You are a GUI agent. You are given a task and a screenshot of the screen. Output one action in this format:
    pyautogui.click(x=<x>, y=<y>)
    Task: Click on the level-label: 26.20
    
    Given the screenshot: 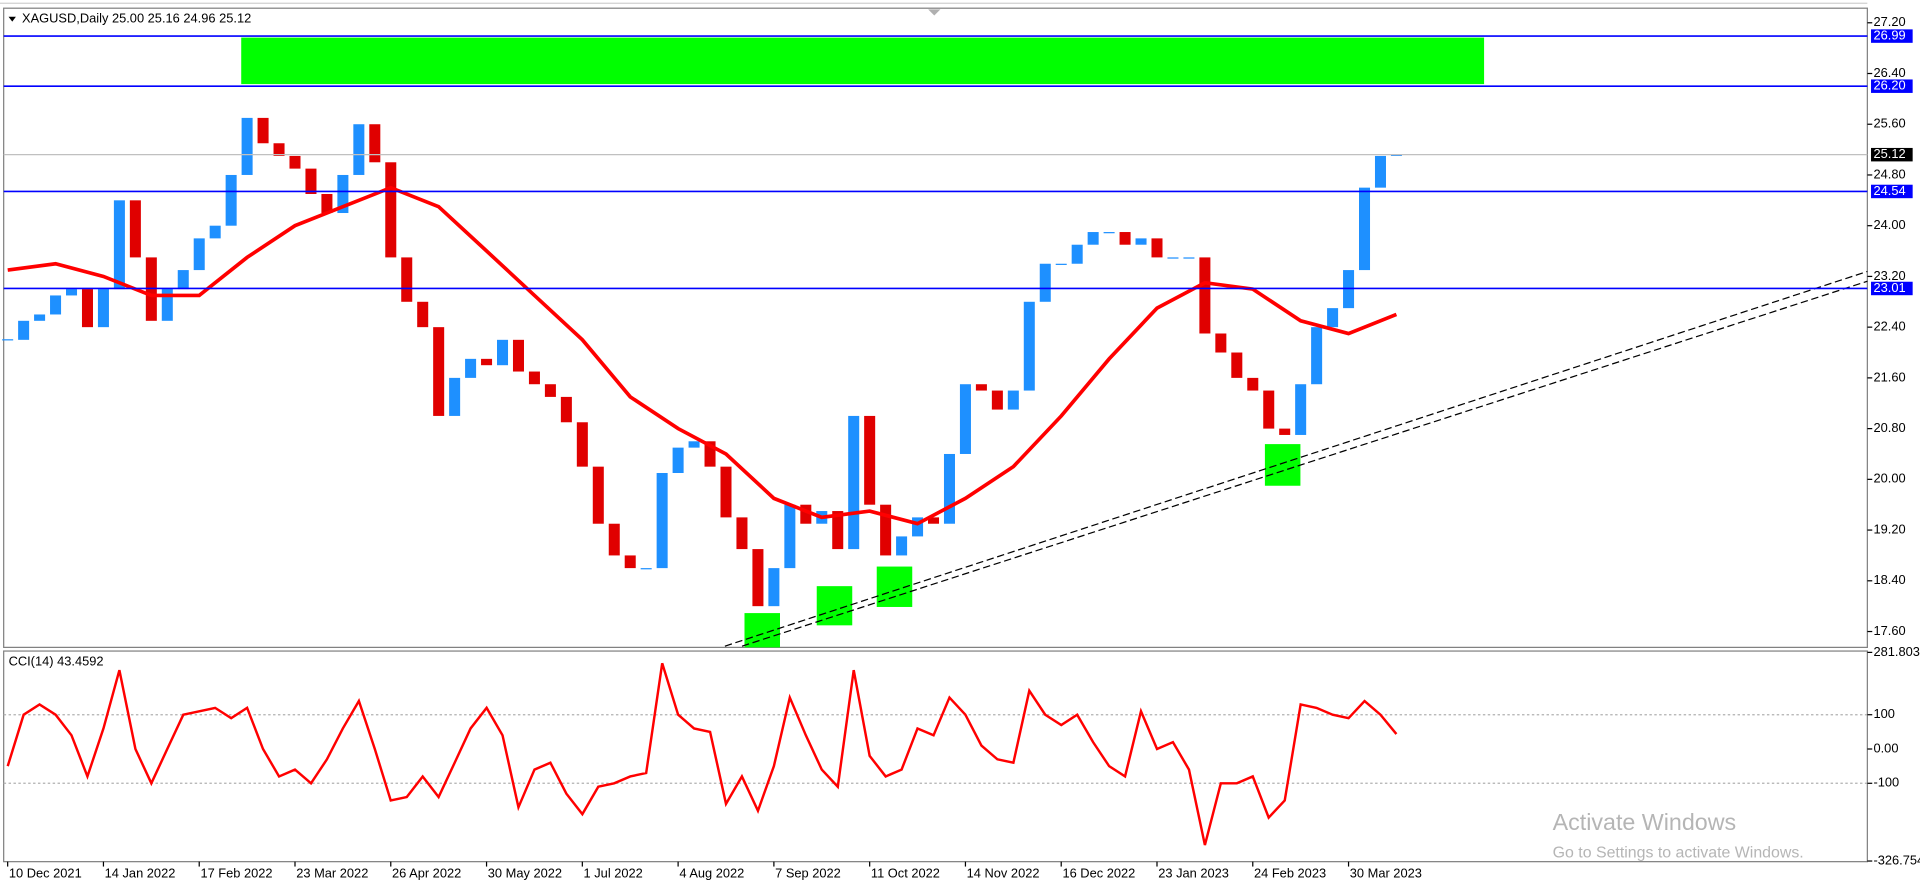 What is the action you would take?
    pyautogui.click(x=1889, y=85)
    